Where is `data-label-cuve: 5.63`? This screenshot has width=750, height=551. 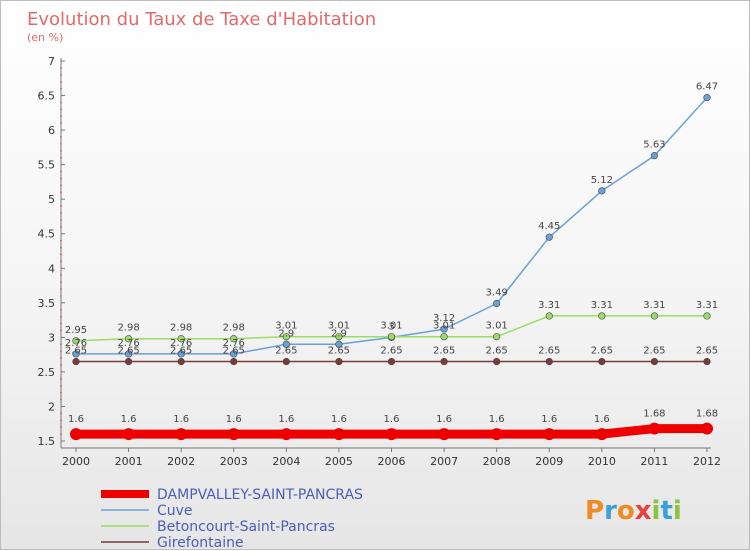
data-label-cuve: 5.63 is located at coordinates (654, 145).